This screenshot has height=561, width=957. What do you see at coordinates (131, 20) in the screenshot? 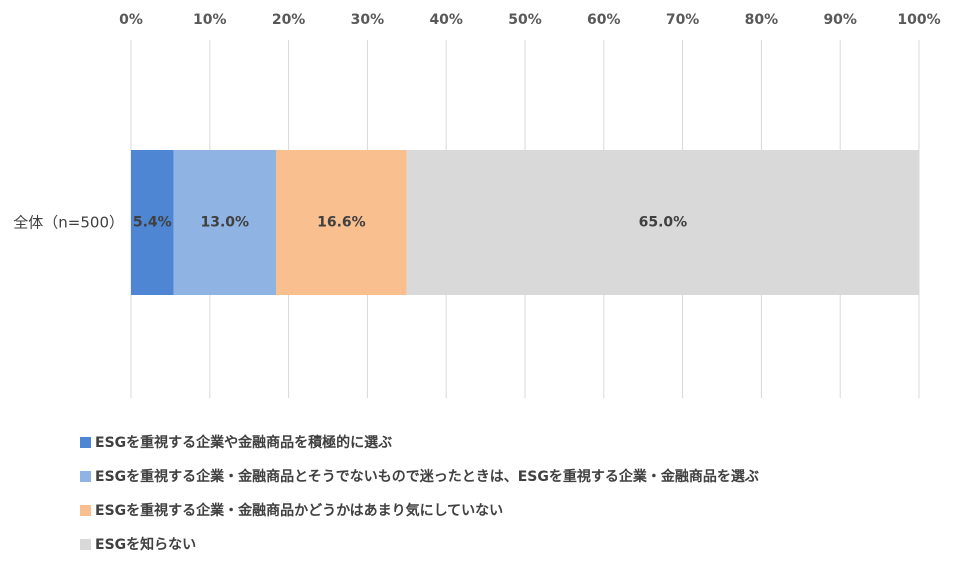
I see `x-tick-label: 0%` at bounding box center [131, 20].